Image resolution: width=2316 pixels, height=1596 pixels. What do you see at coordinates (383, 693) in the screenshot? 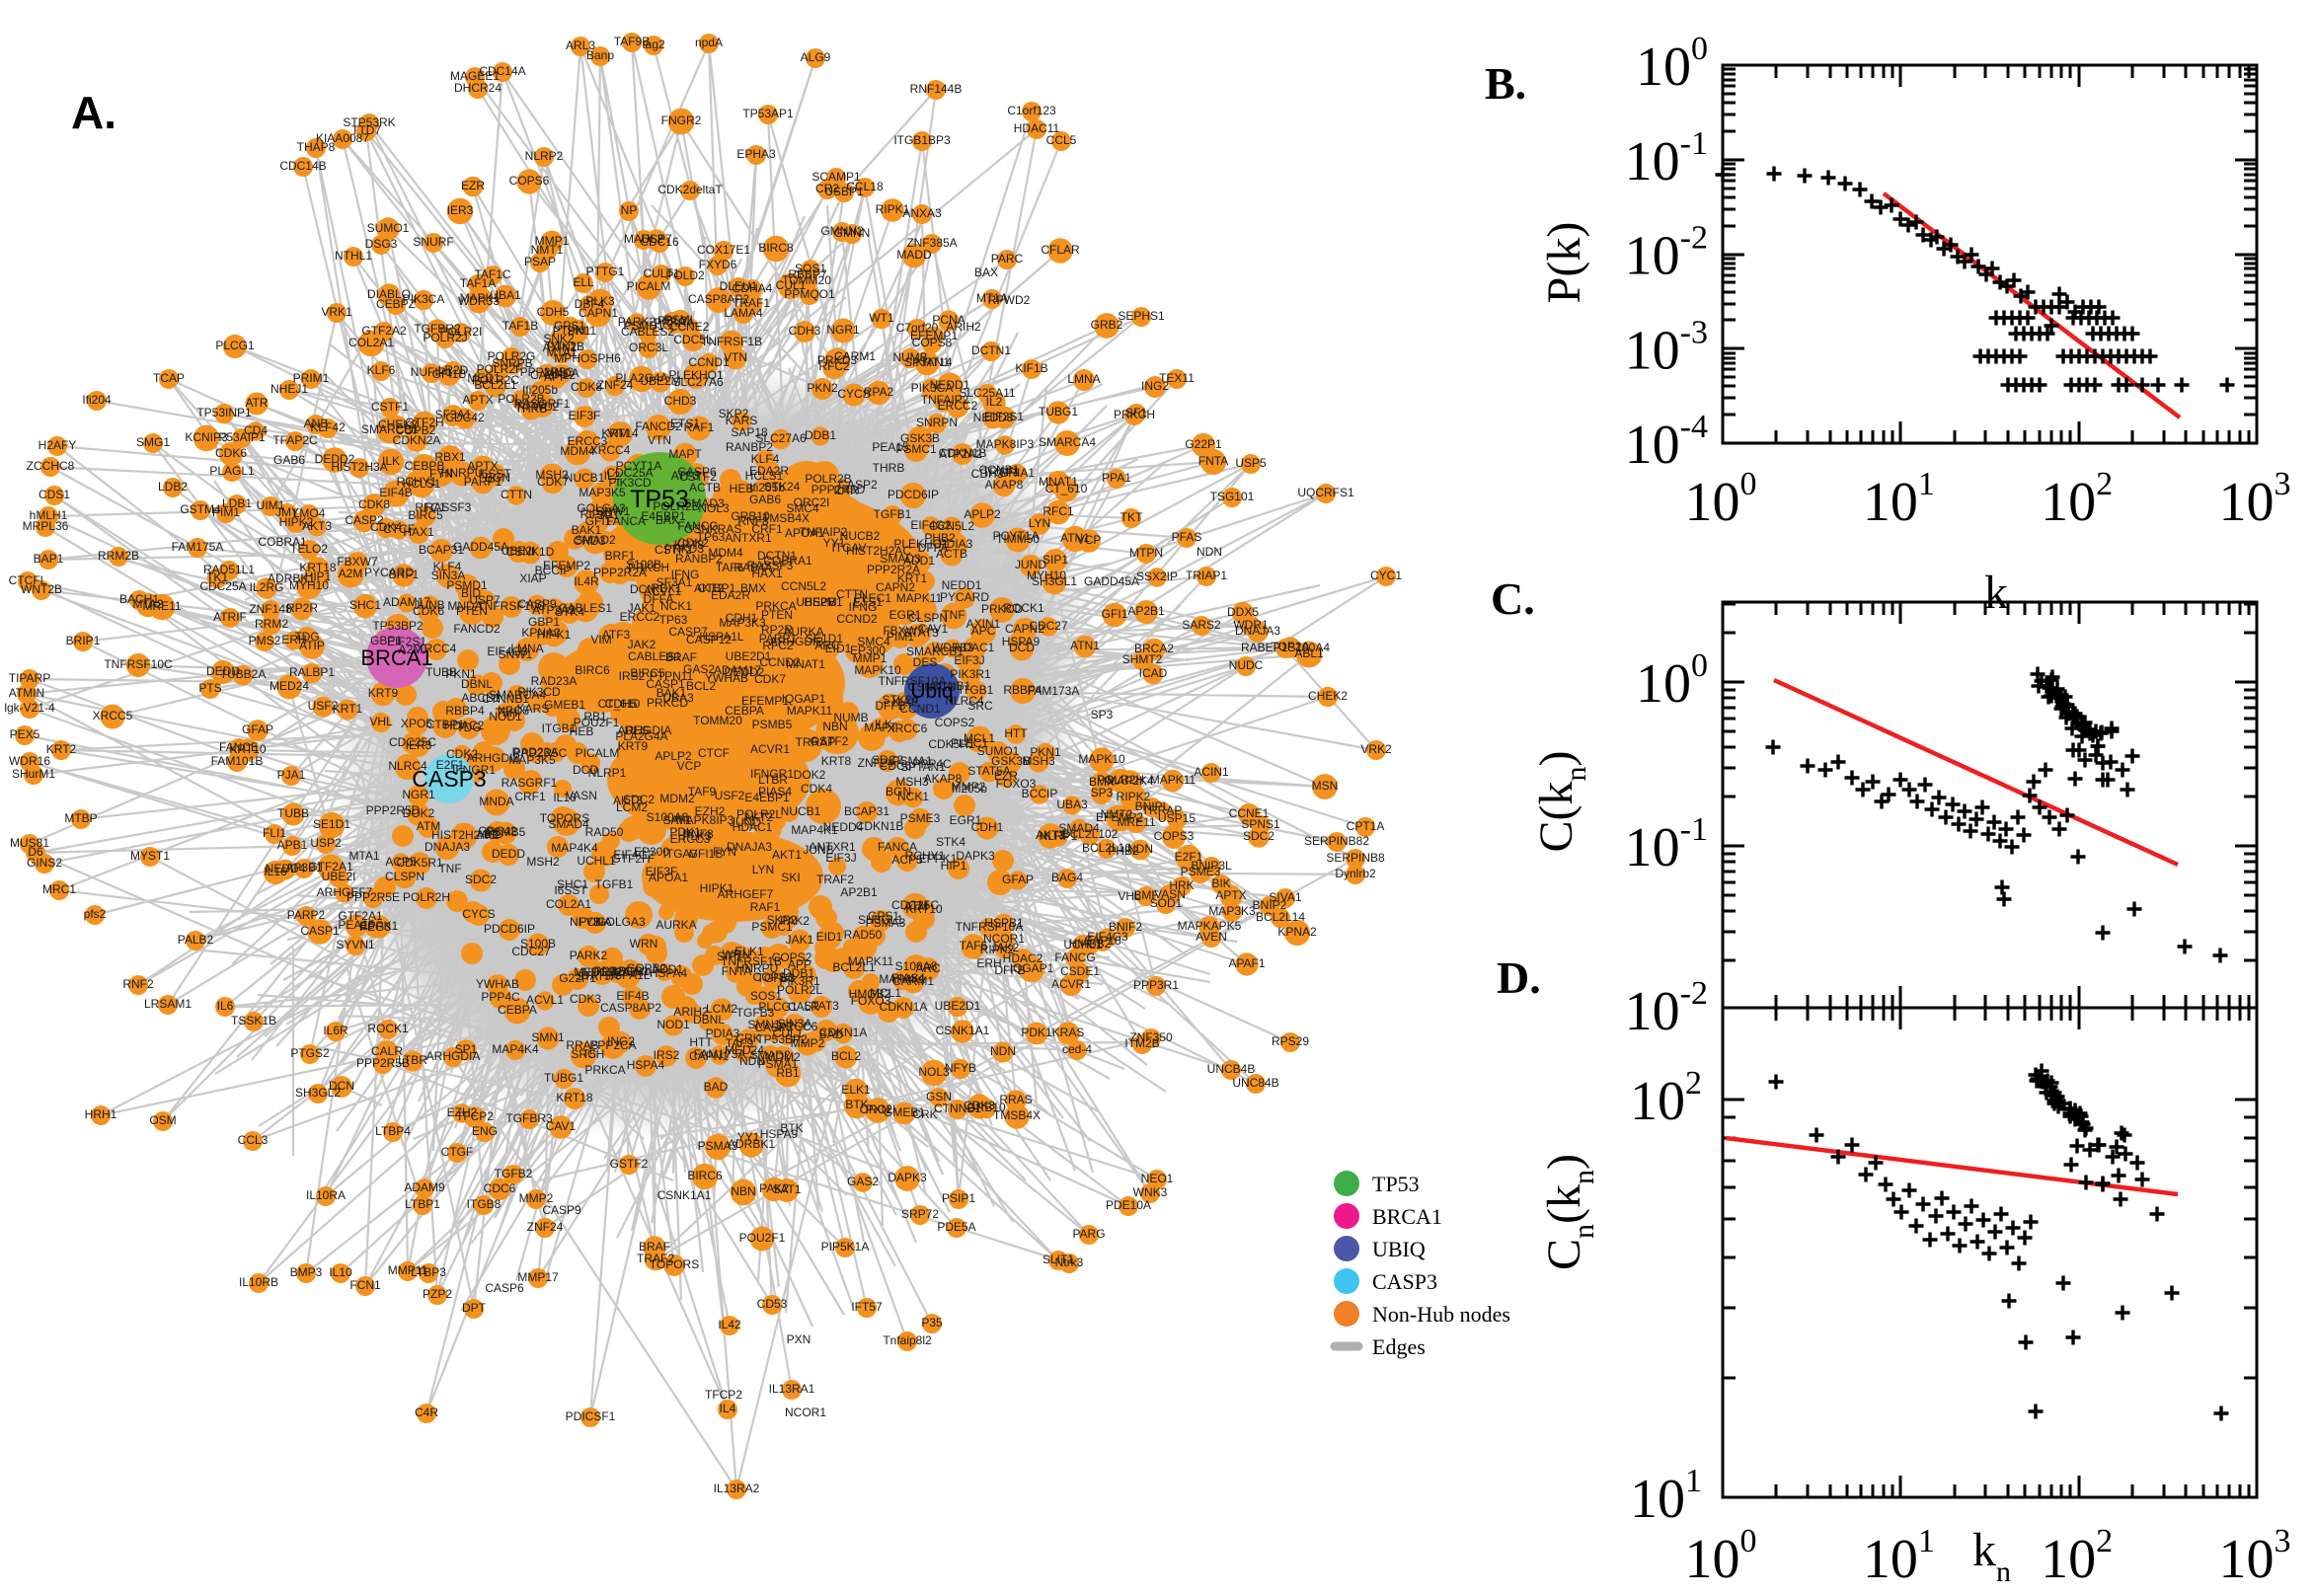
I see `svg-text: KRT9` at bounding box center [383, 693].